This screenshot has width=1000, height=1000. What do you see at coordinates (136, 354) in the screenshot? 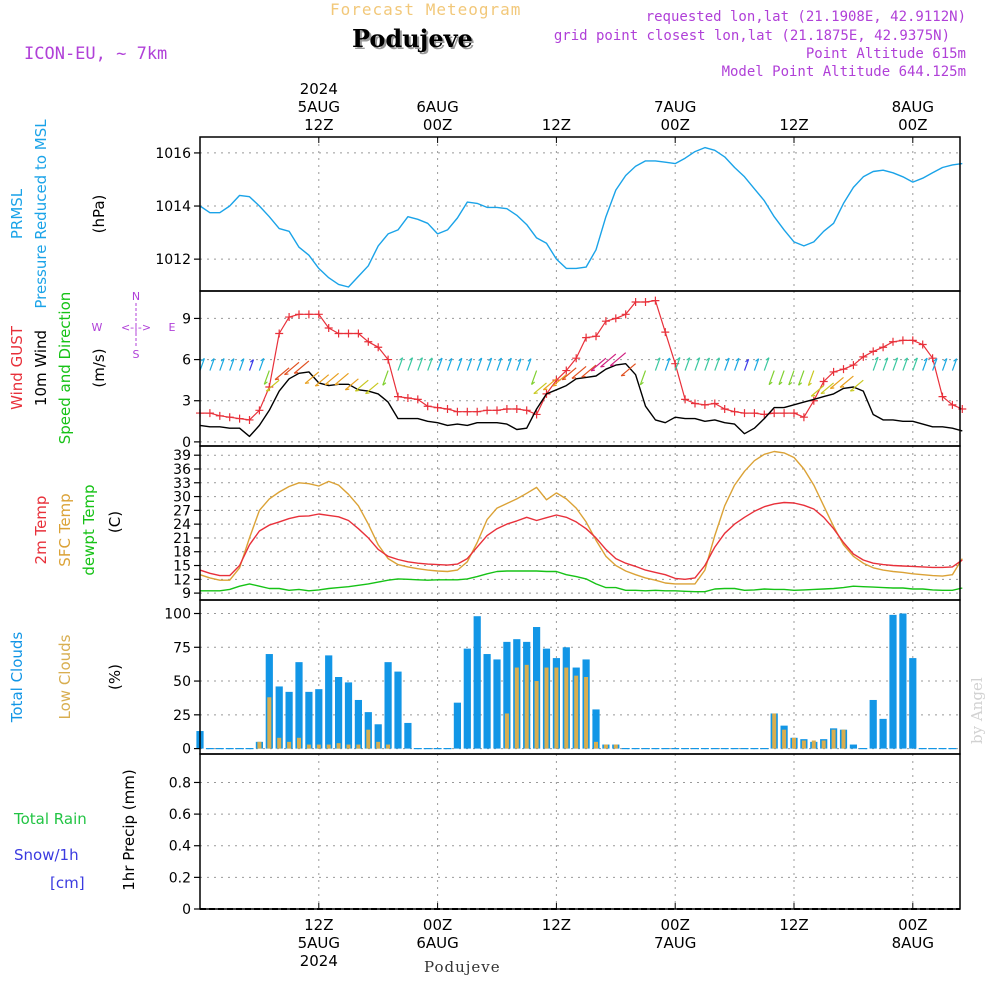
I see `compass-s: S` at bounding box center [136, 354].